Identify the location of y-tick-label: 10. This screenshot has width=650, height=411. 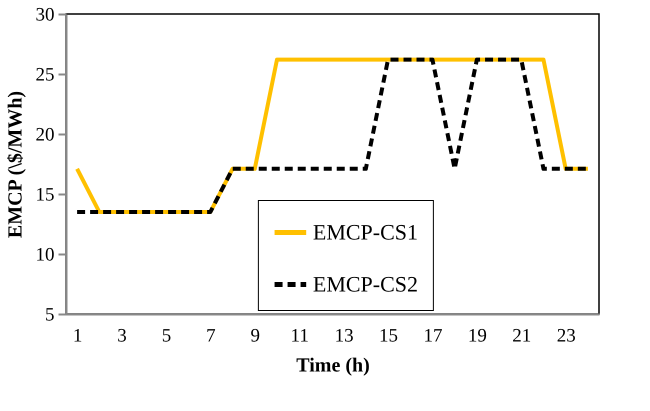
(45, 255).